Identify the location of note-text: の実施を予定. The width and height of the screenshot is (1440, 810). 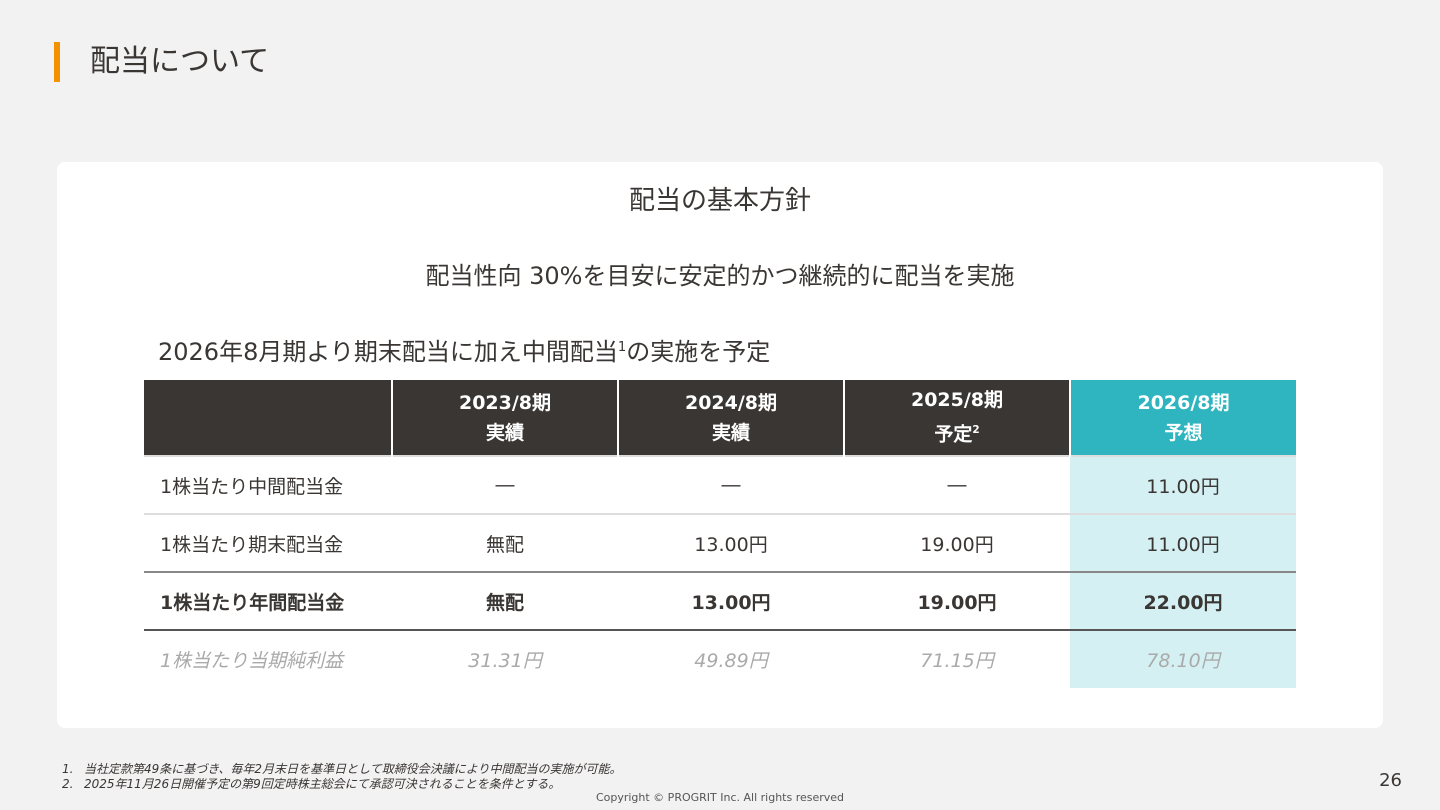
(698, 352).